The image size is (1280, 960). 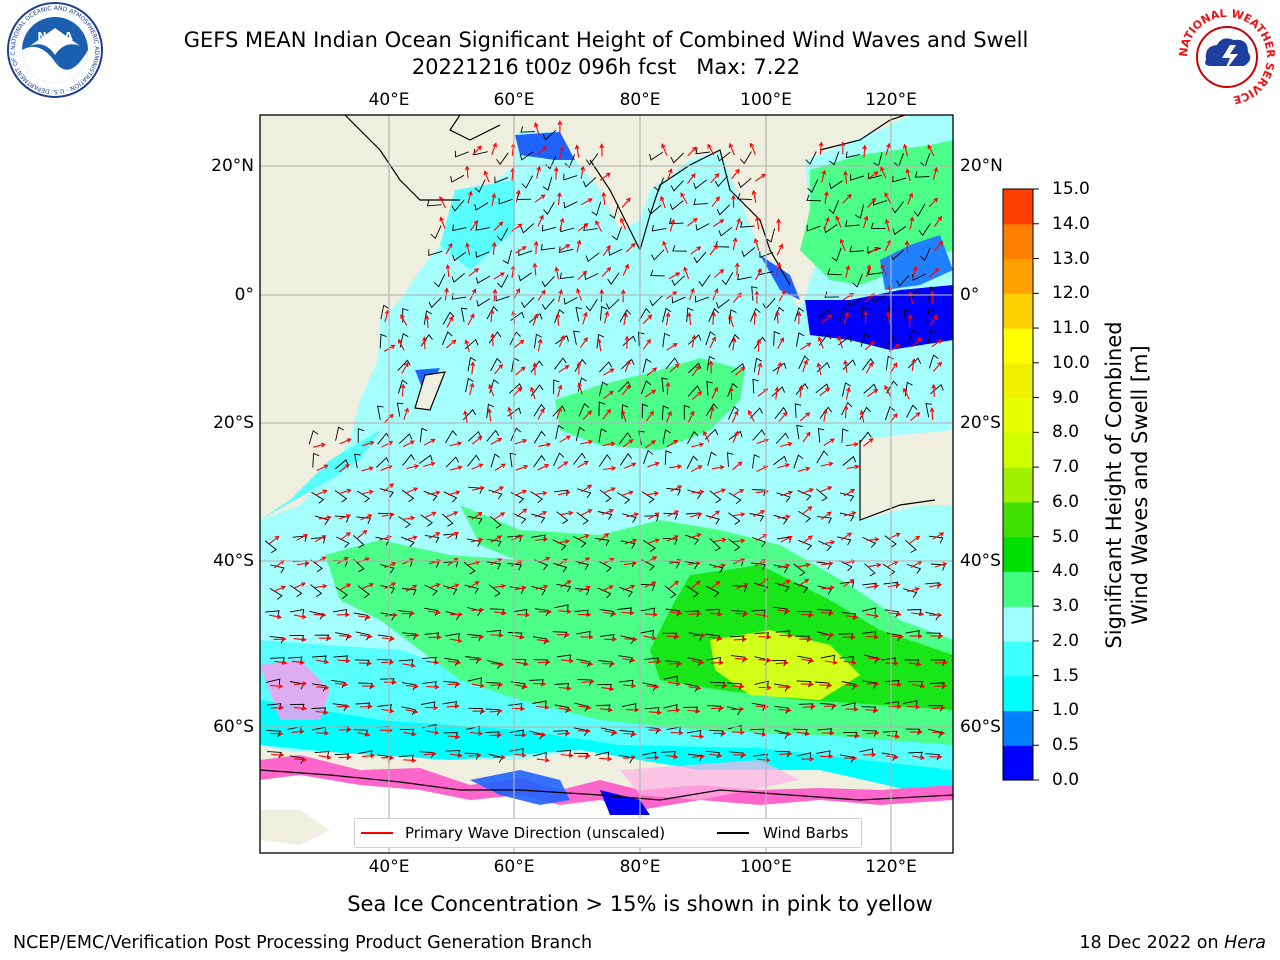 I want to click on colorbar, so click(x=1021, y=484).